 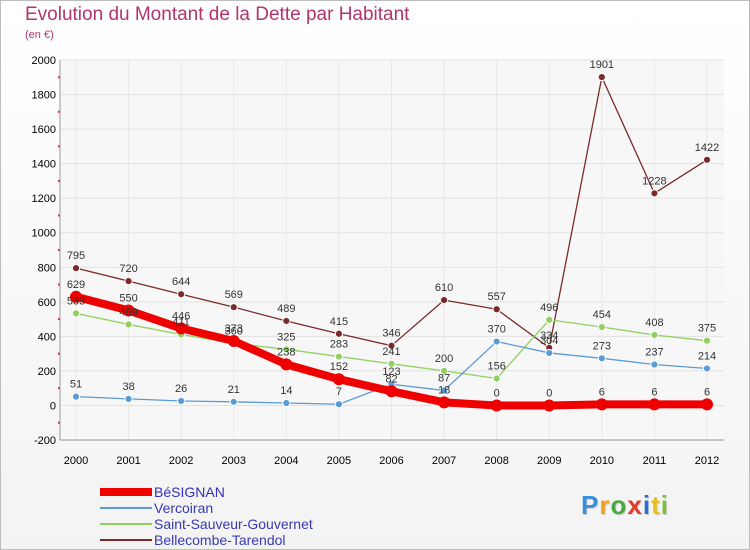 What do you see at coordinates (76, 461) in the screenshot?
I see `x-tick-label: 2000` at bounding box center [76, 461].